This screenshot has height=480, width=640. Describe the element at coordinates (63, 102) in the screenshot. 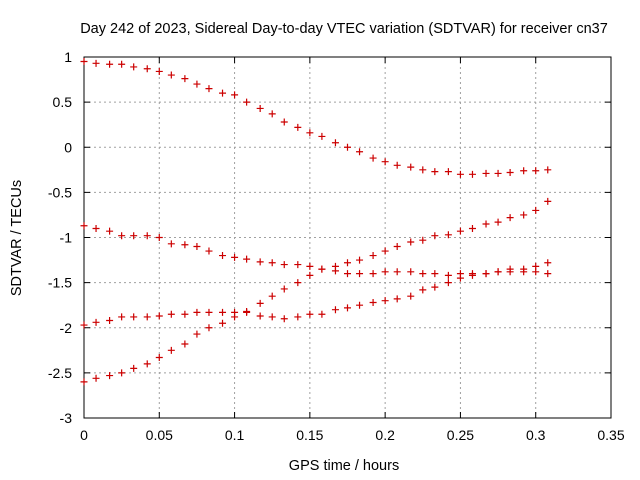

I see `y-tick-label: 0.5` at that location.